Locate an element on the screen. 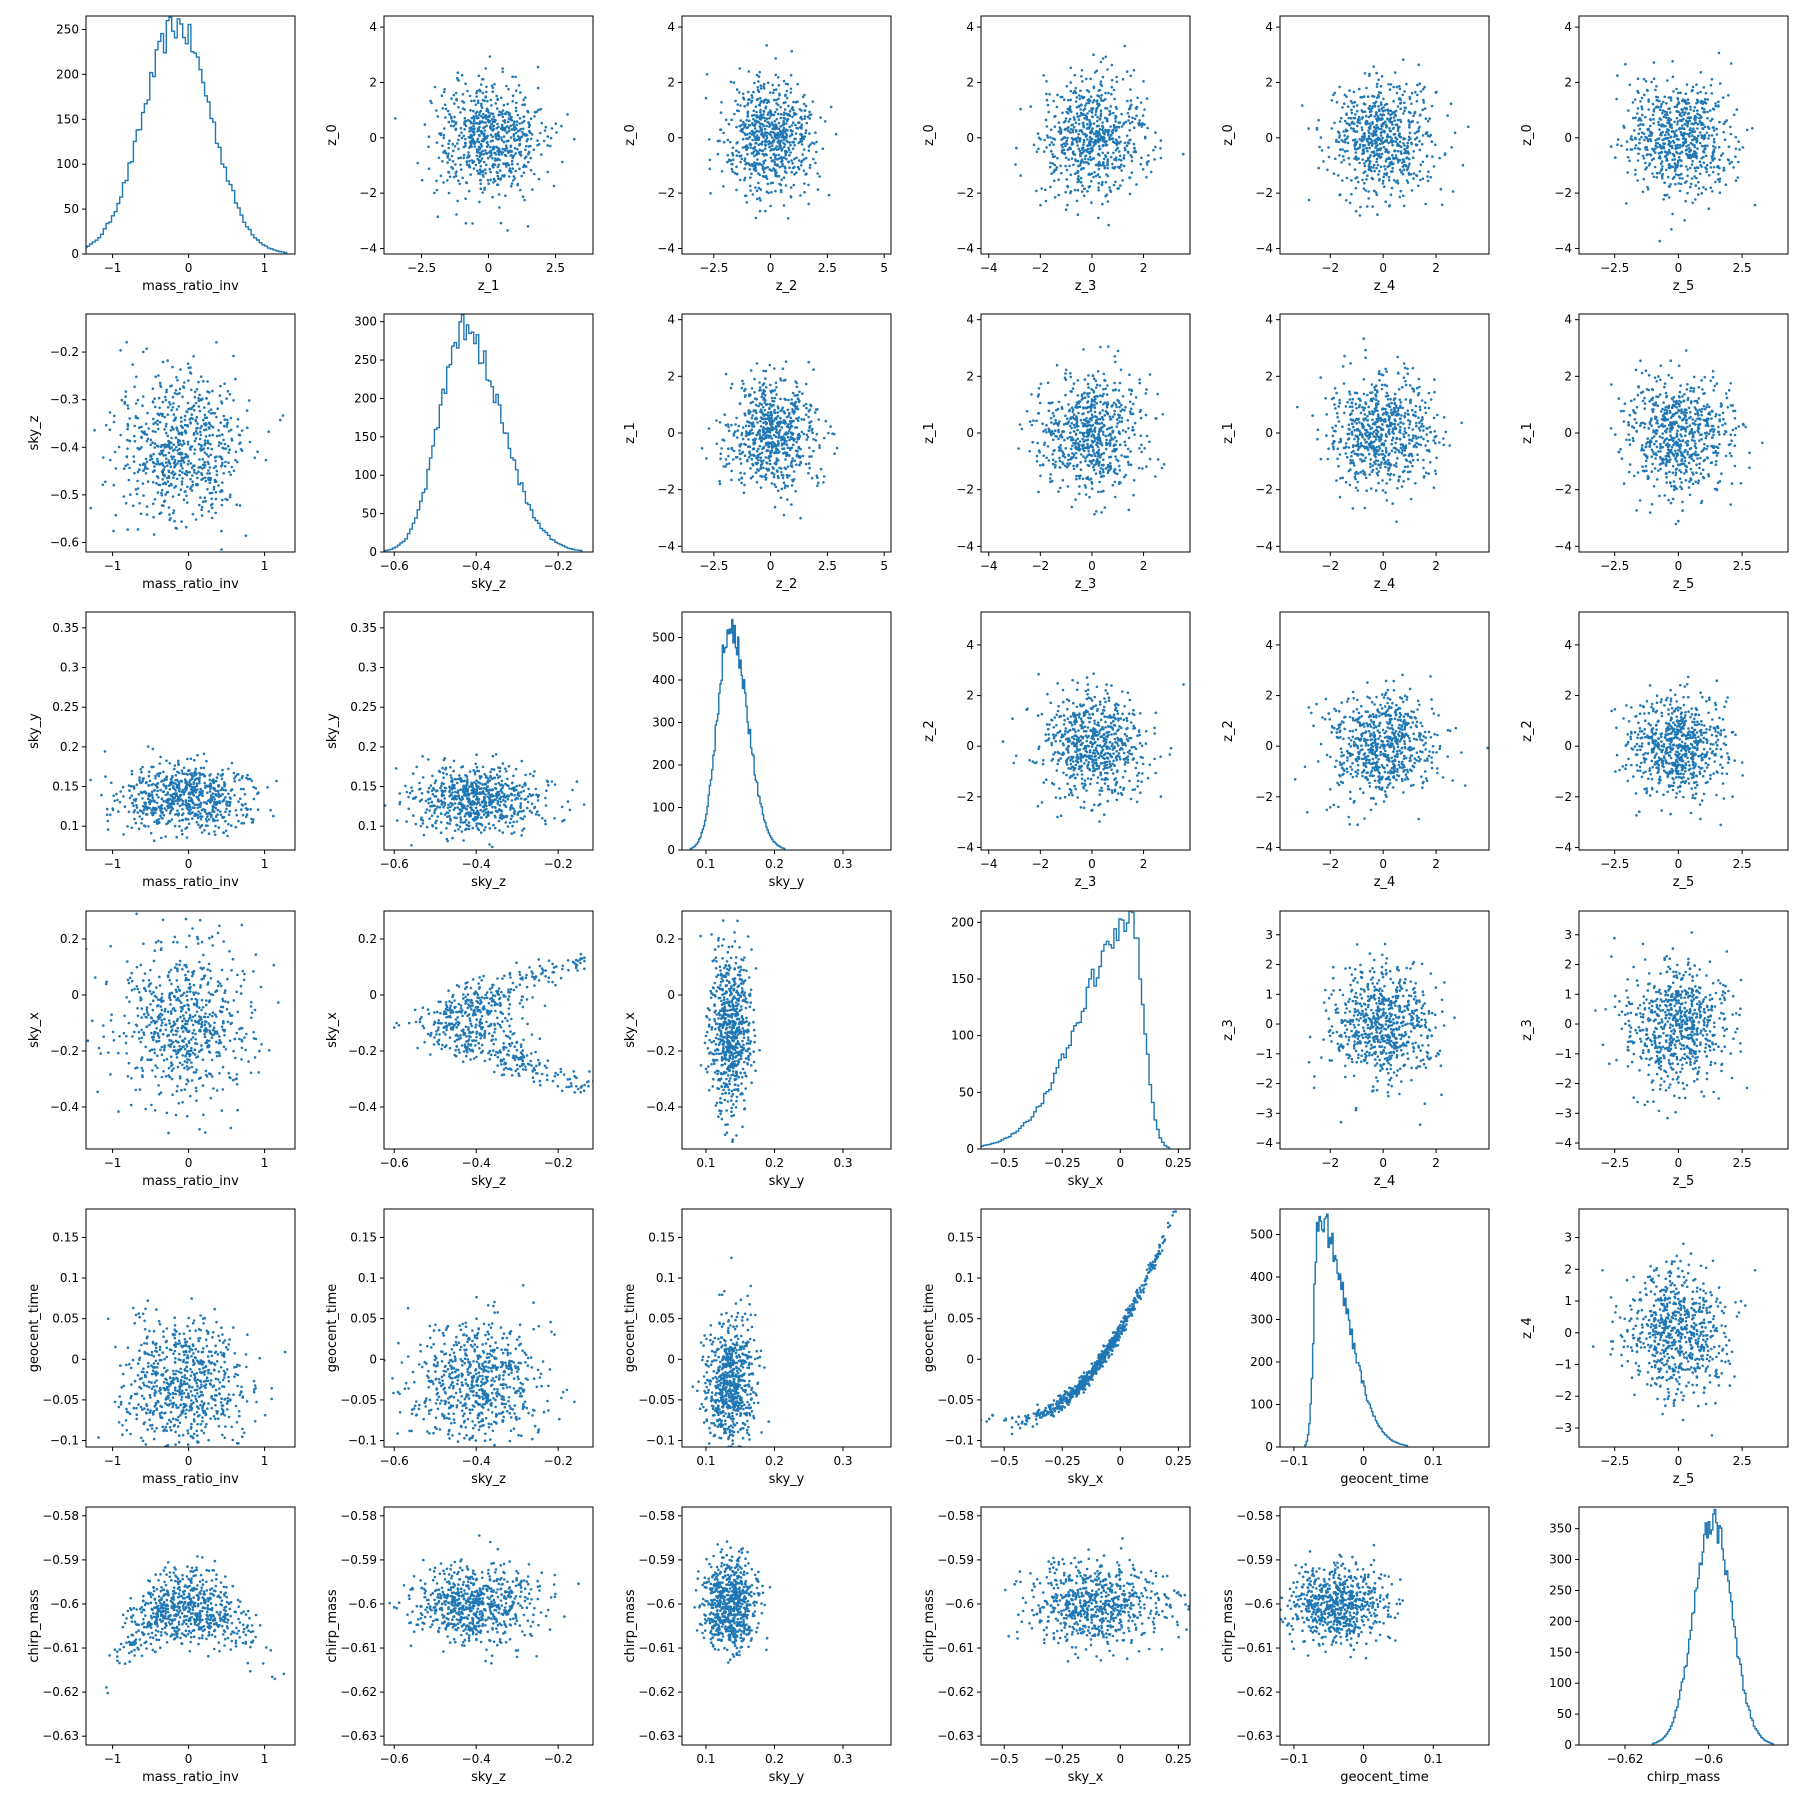 The image size is (1800, 1800). x-tick-label: −2.5 is located at coordinates (421, 268).